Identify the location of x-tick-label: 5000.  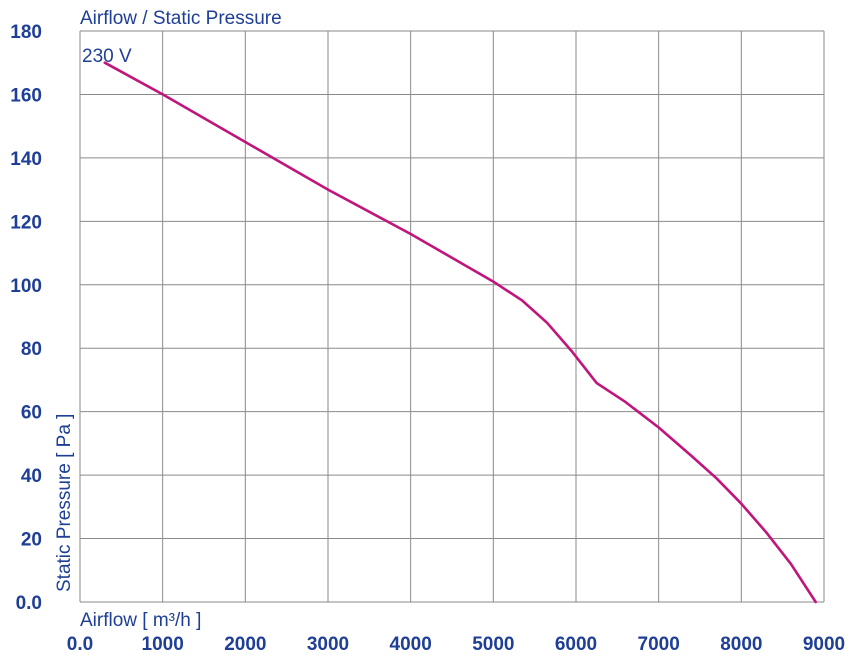
(493, 644).